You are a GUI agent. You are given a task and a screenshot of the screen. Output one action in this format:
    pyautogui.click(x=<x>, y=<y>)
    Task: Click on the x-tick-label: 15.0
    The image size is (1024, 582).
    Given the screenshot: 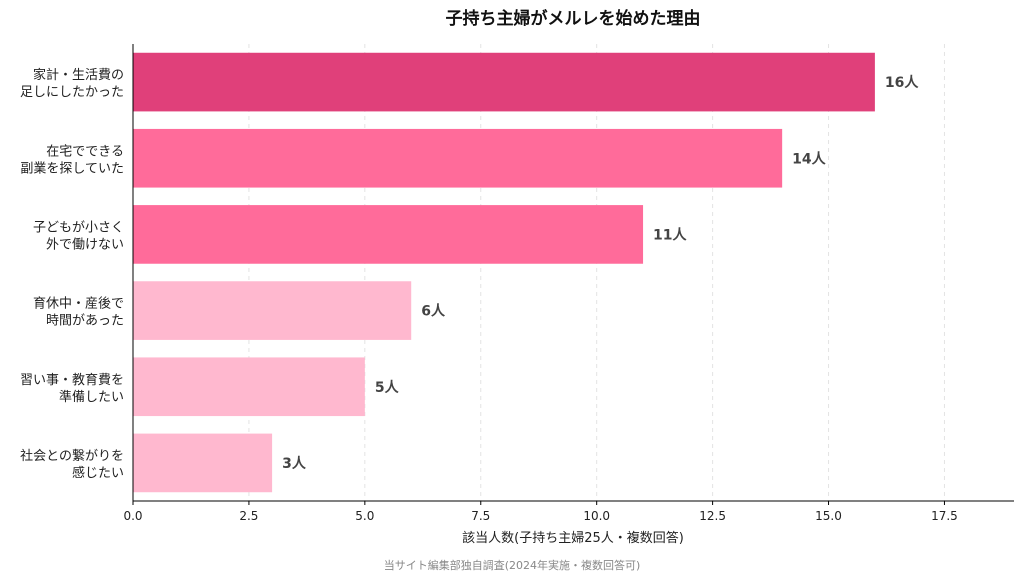 What is the action you would take?
    pyautogui.click(x=828, y=516)
    